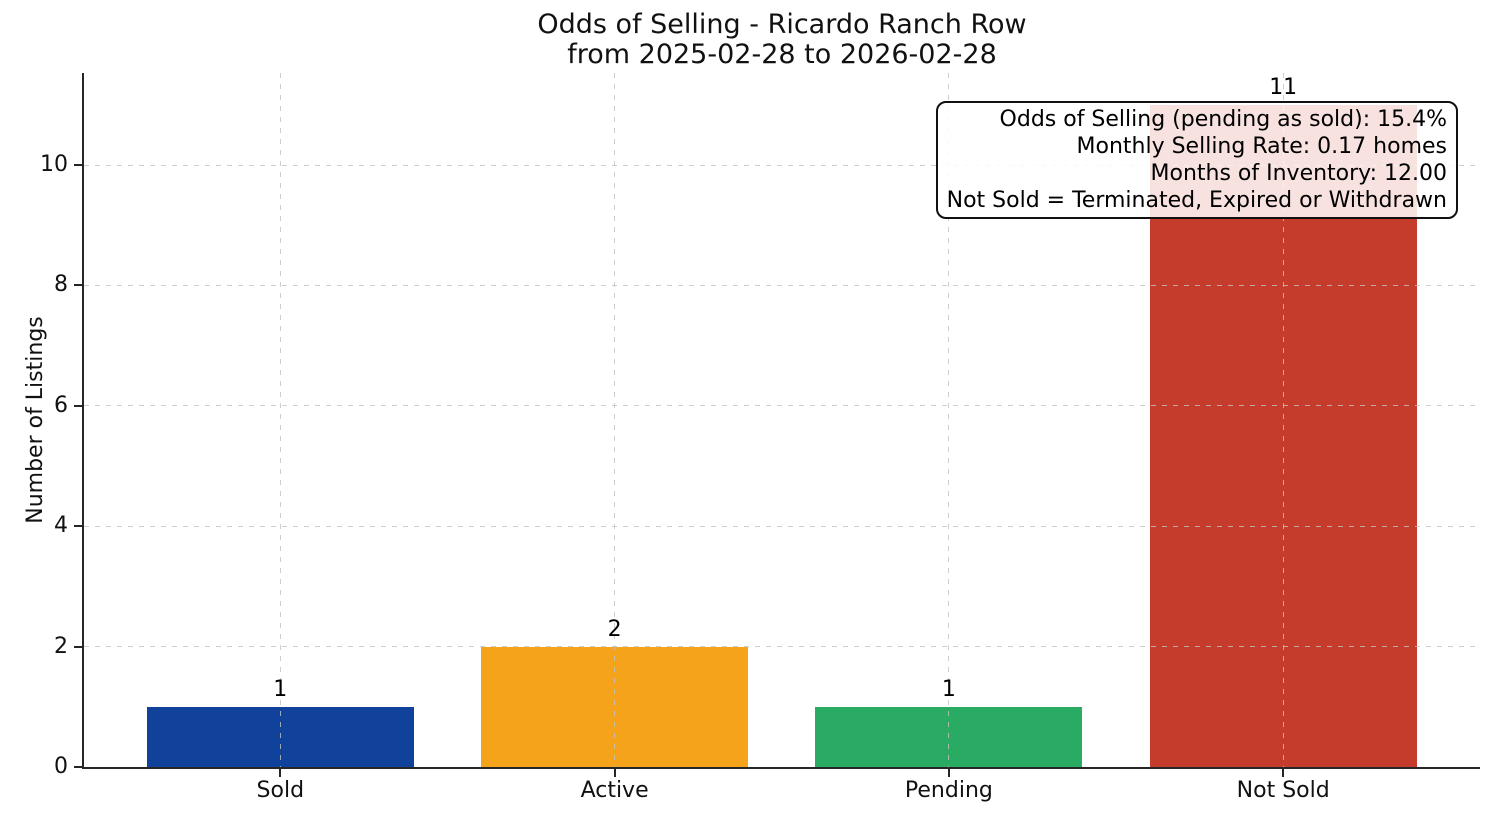 The image size is (1494, 816). What do you see at coordinates (1283, 87) in the screenshot?
I see `bar-value-label-not-sold: 11` at bounding box center [1283, 87].